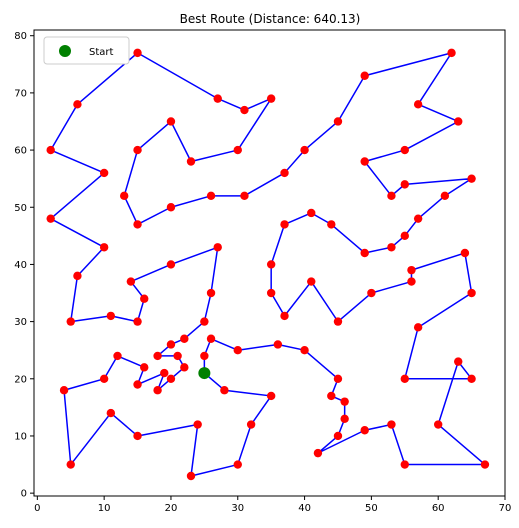  I want to click on legend-start-label: Start, so click(101, 52).